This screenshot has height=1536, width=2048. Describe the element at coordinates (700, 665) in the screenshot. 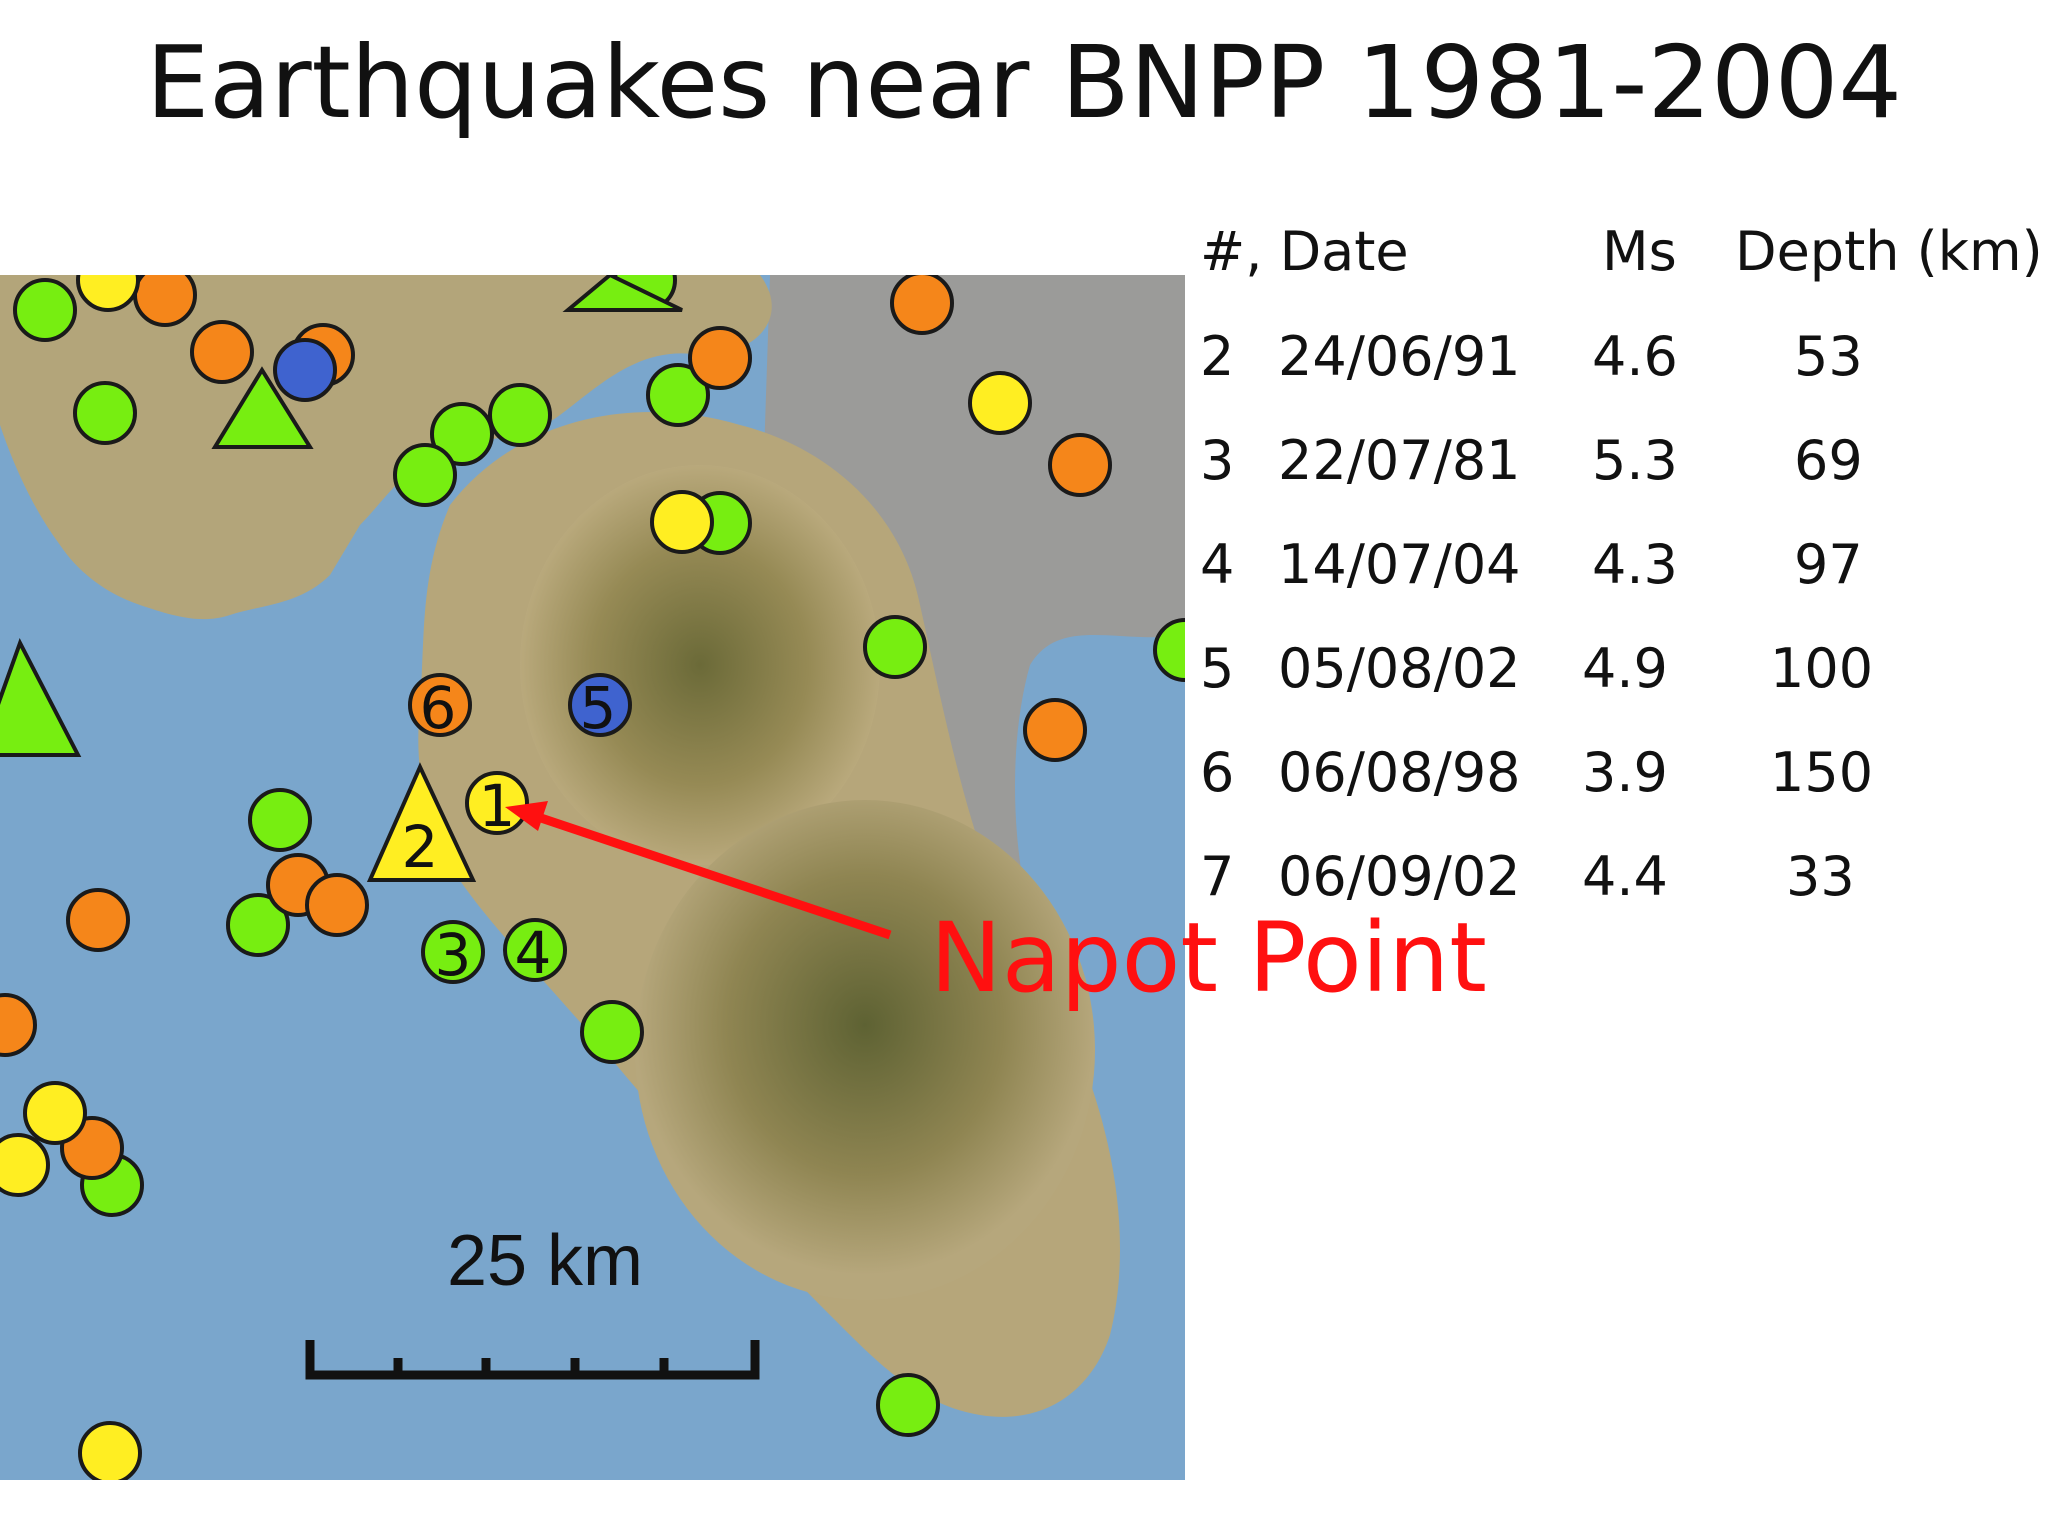

I see `volcano-north` at that location.